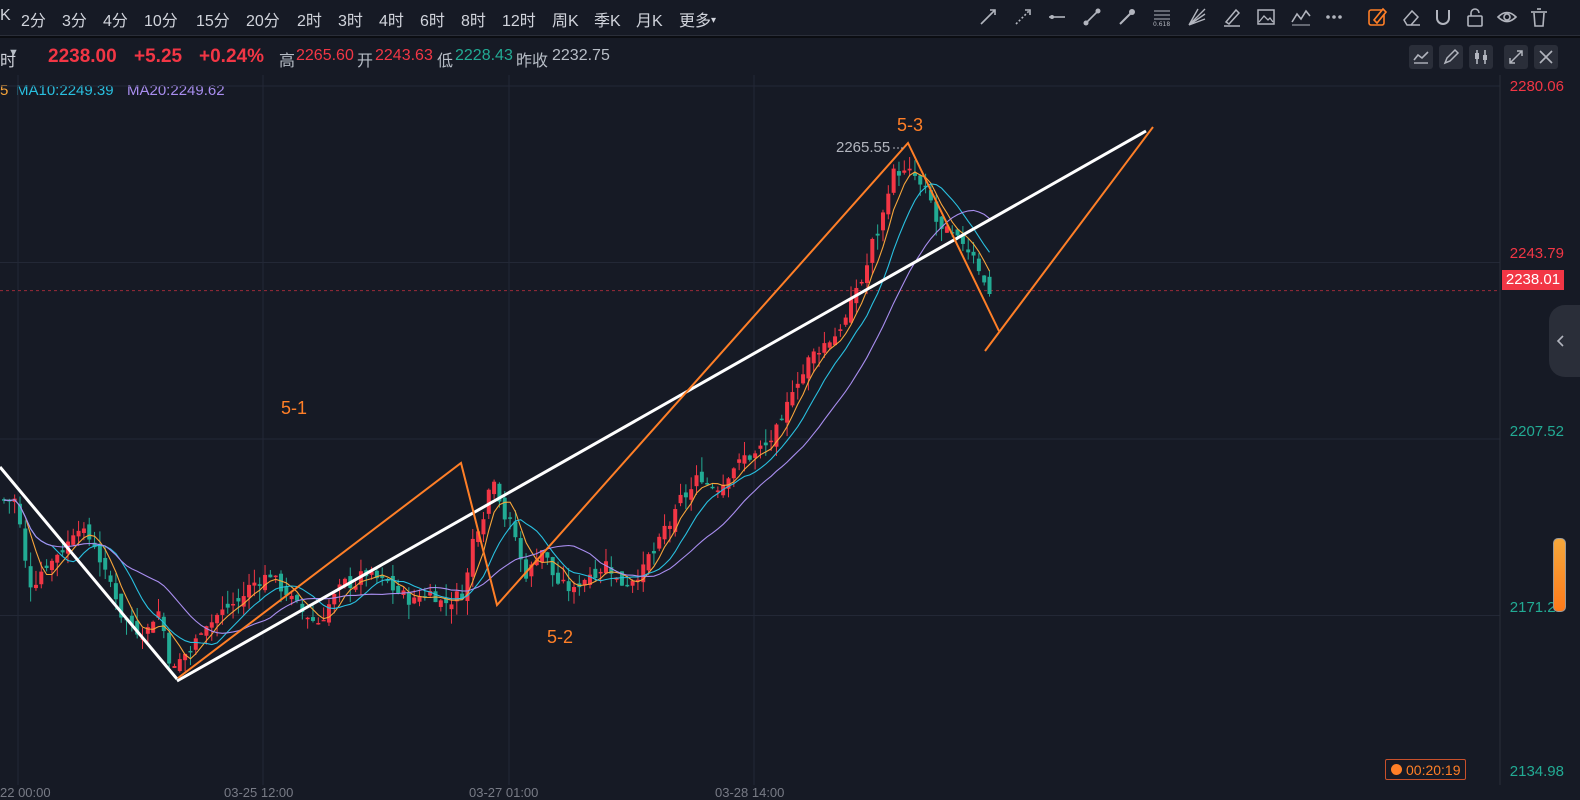 This screenshot has height=800, width=1580. I want to click on tf-12h: 12时, so click(519, 21).